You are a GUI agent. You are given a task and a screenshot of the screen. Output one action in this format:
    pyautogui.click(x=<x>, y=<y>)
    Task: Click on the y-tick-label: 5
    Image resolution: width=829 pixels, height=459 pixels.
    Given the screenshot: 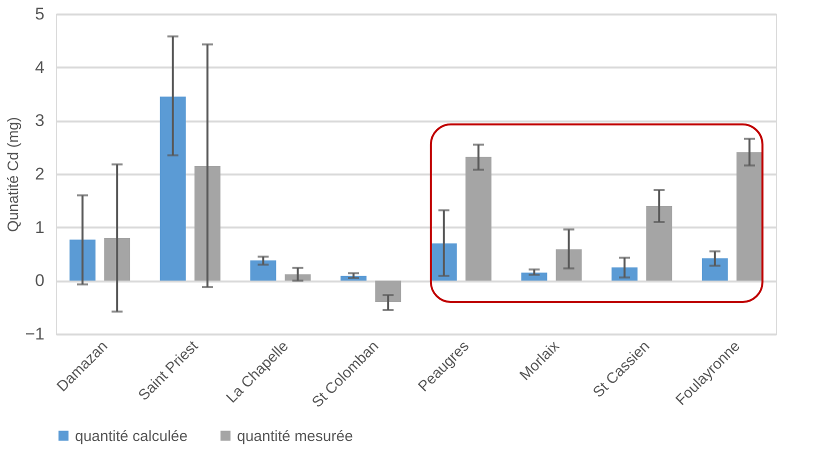 What is the action you would take?
    pyautogui.click(x=39, y=14)
    